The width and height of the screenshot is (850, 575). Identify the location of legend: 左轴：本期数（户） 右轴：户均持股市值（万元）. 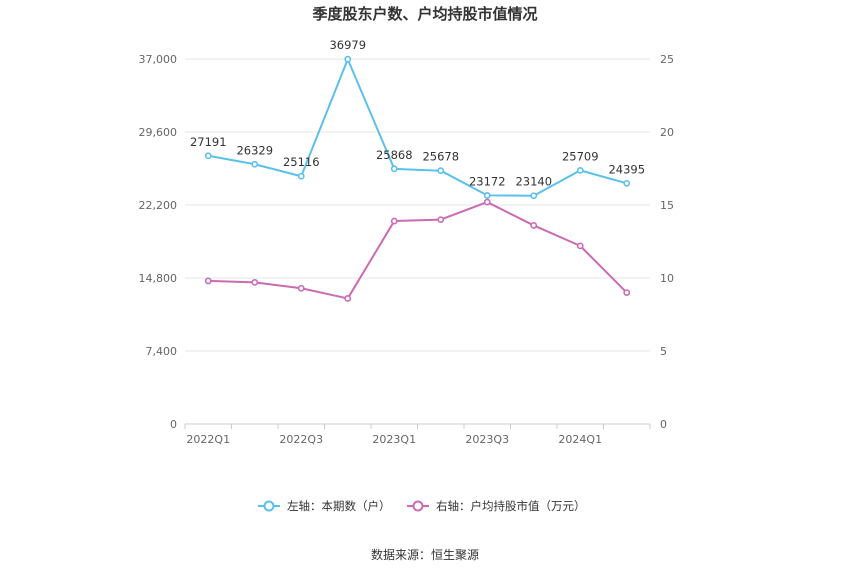
(422, 506).